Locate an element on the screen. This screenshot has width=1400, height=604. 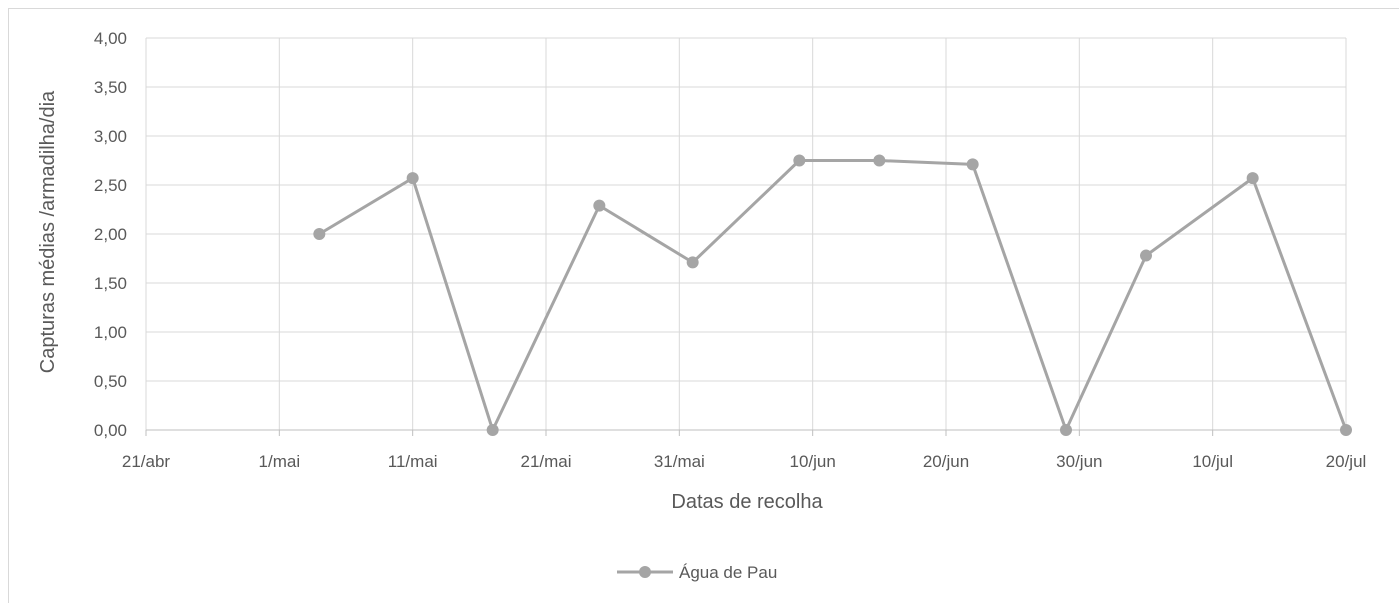
y-tick-label: 0,00 is located at coordinates (110, 430).